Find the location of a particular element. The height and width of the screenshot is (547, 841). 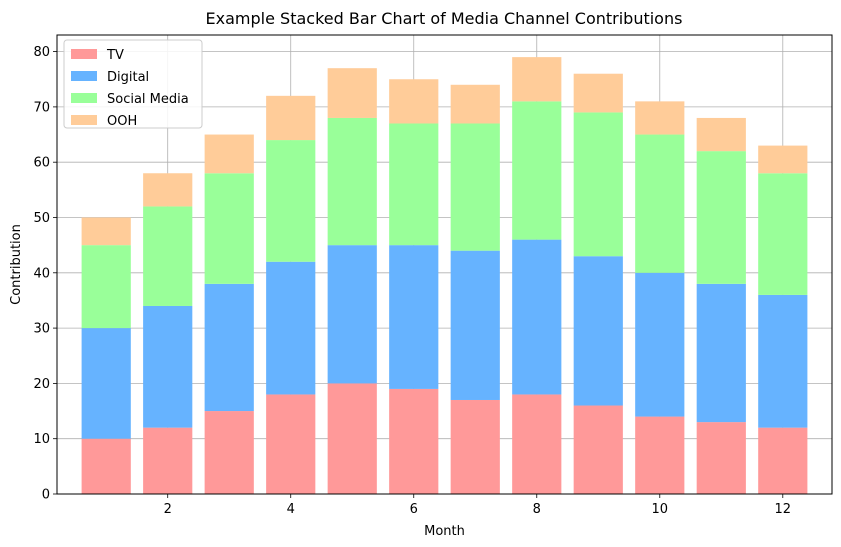

y-tick-label: 40 is located at coordinates (41, 273).